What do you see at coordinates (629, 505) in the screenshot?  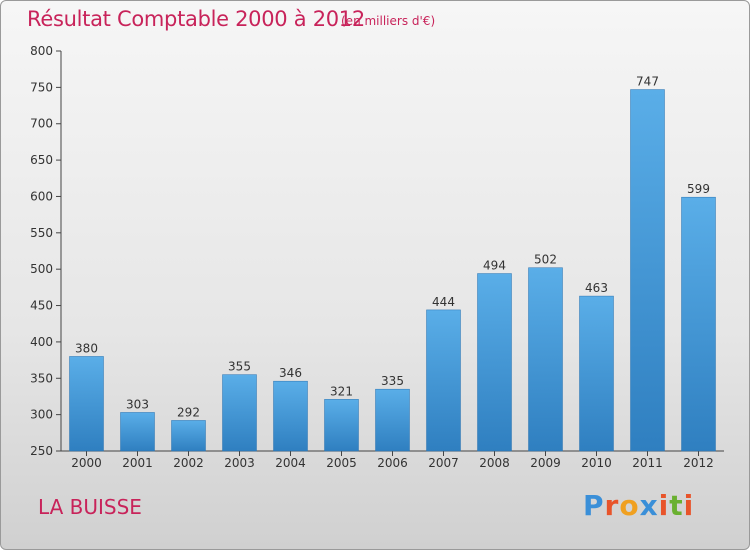 I see `logo-letter: o` at bounding box center [629, 505].